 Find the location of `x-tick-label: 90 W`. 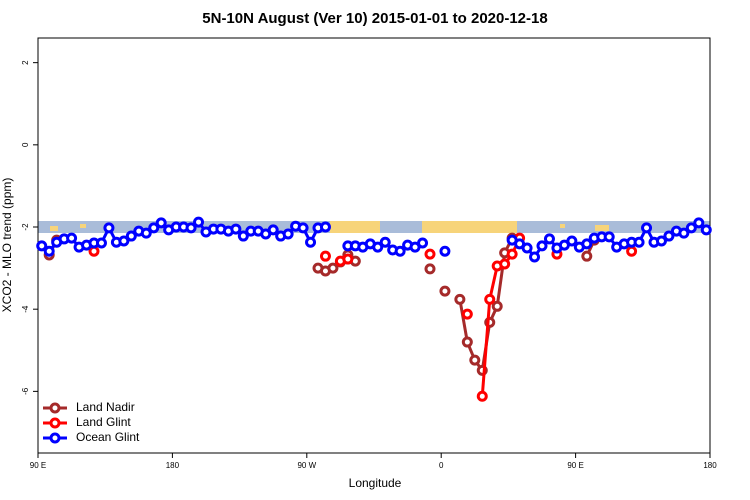

x-tick-label: 90 W is located at coordinates (306, 465).